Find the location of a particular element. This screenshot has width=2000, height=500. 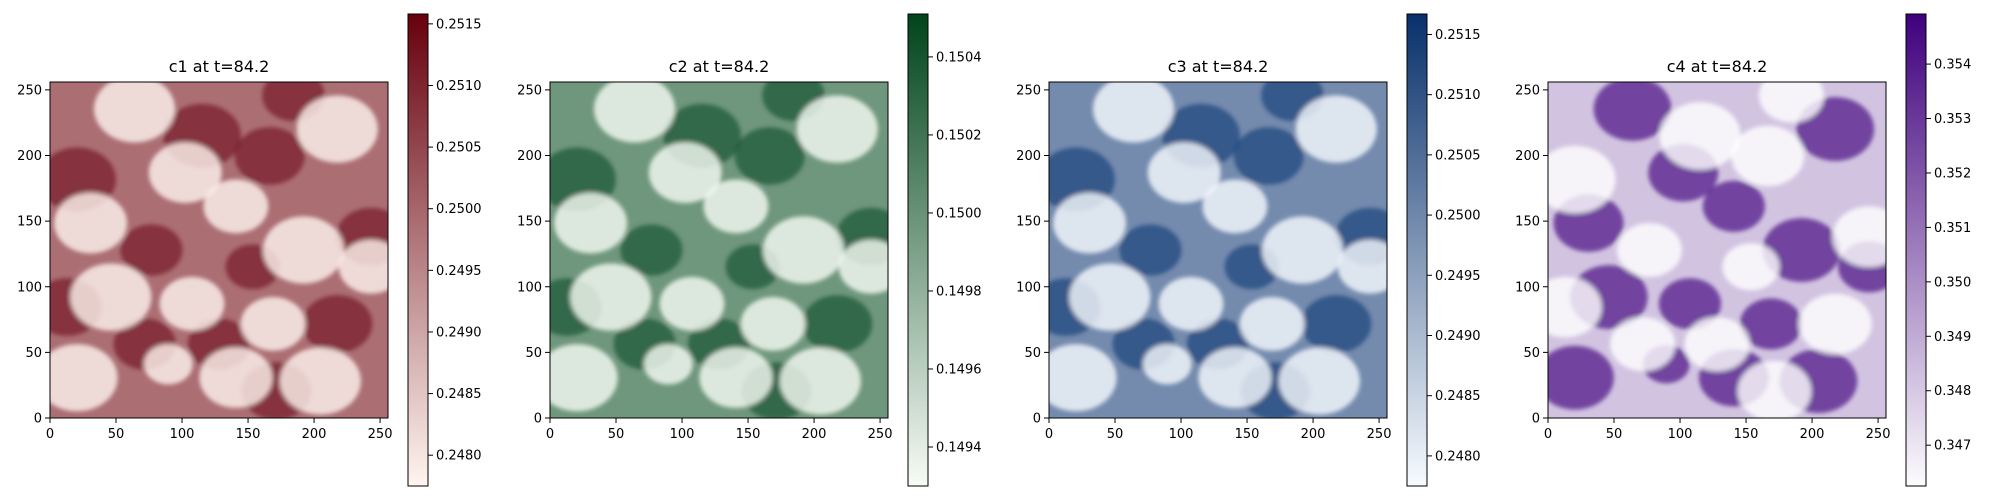

colorbar-tick-label: 0.354 is located at coordinates (1952, 65).